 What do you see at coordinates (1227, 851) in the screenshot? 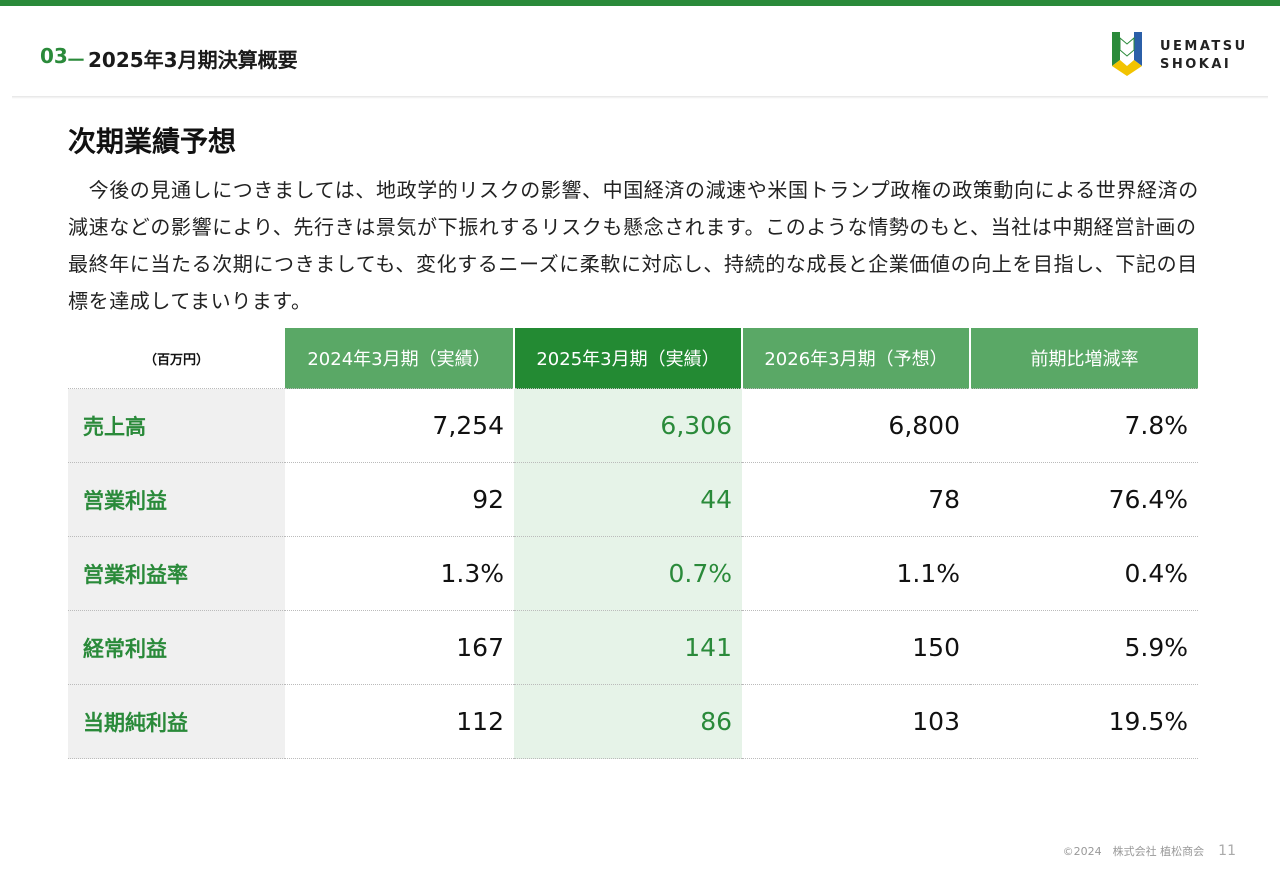
I see `page-number: 11` at bounding box center [1227, 851].